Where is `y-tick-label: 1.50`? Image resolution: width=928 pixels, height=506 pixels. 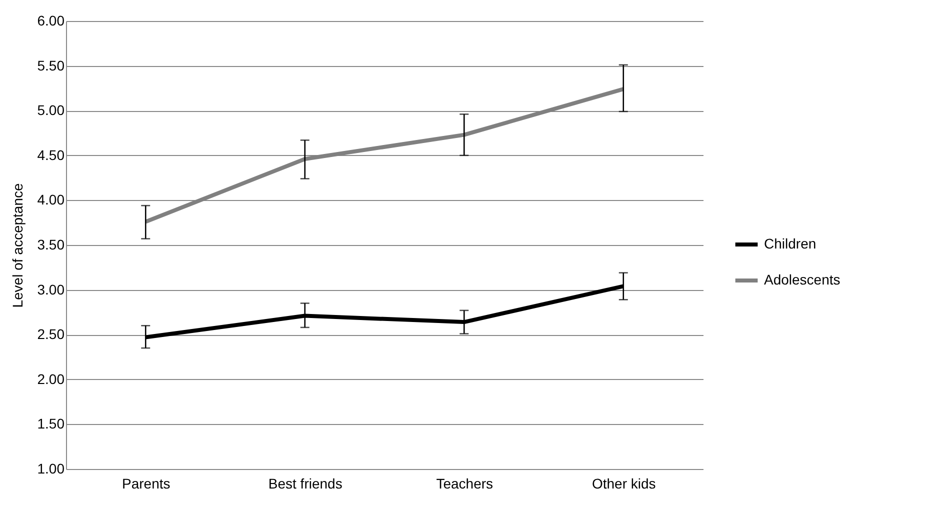 y-tick-label: 1.50 is located at coordinates (51, 424).